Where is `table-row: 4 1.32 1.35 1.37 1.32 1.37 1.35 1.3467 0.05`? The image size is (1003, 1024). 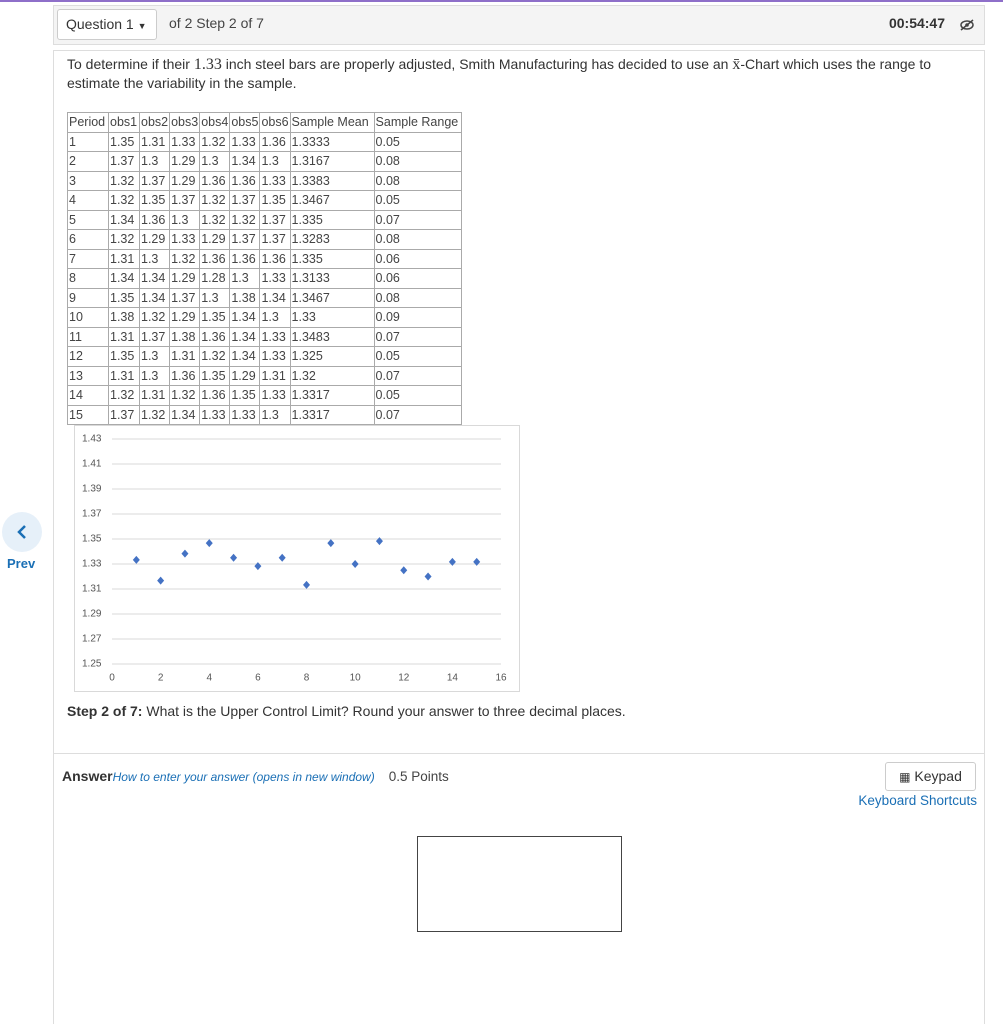 table-row: 4 1.32 1.35 1.37 1.32 1.37 1.35 1.3467 0.05 is located at coordinates (264, 200).